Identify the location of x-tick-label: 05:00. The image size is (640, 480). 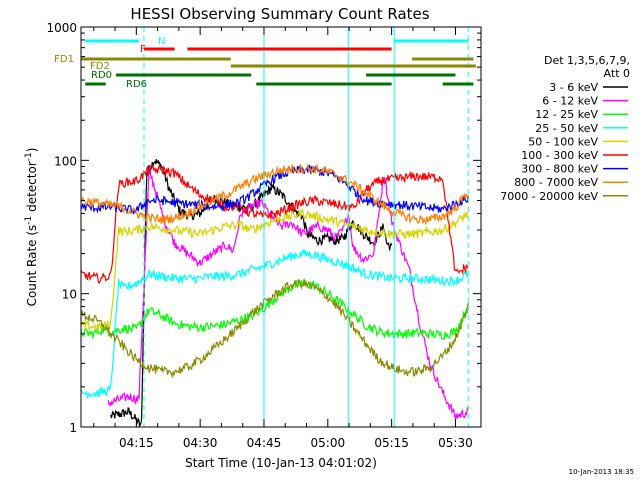
(328, 443).